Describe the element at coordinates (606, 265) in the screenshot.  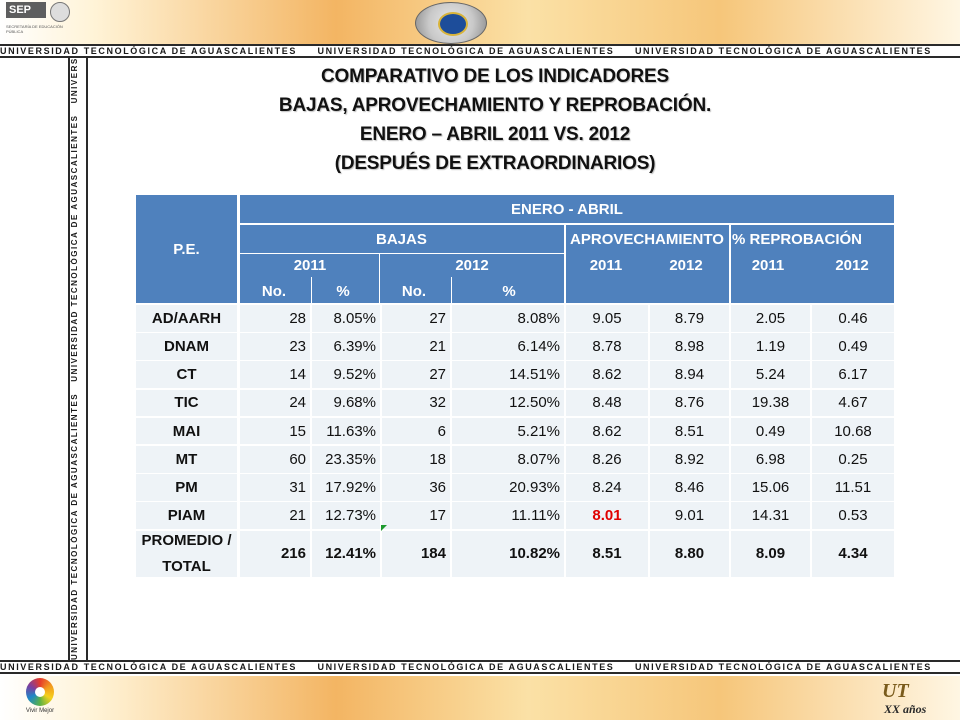
I see `year-aprov-2011: 2011` at that location.